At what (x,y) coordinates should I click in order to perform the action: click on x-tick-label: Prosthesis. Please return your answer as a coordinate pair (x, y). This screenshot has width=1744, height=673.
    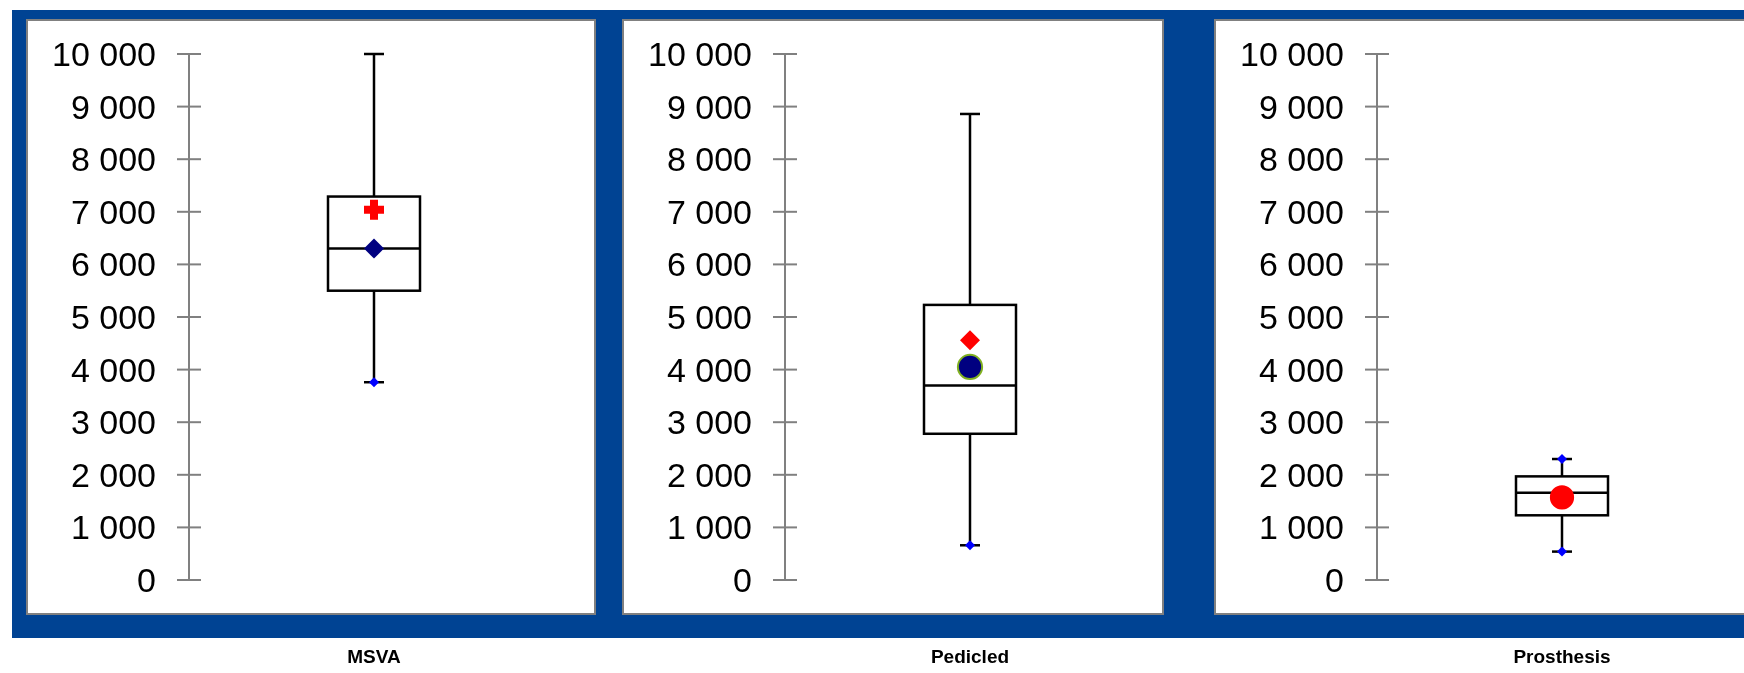
    Looking at the image, I should click on (1562, 656).